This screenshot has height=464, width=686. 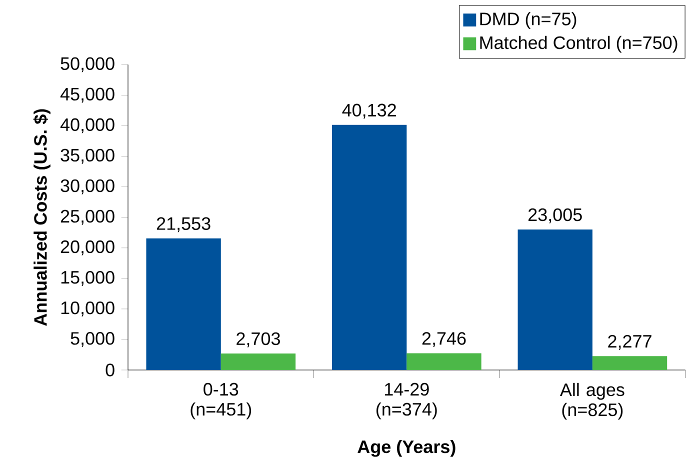 What do you see at coordinates (87, 278) in the screenshot?
I see `y-tick-label: 15,000` at bounding box center [87, 278].